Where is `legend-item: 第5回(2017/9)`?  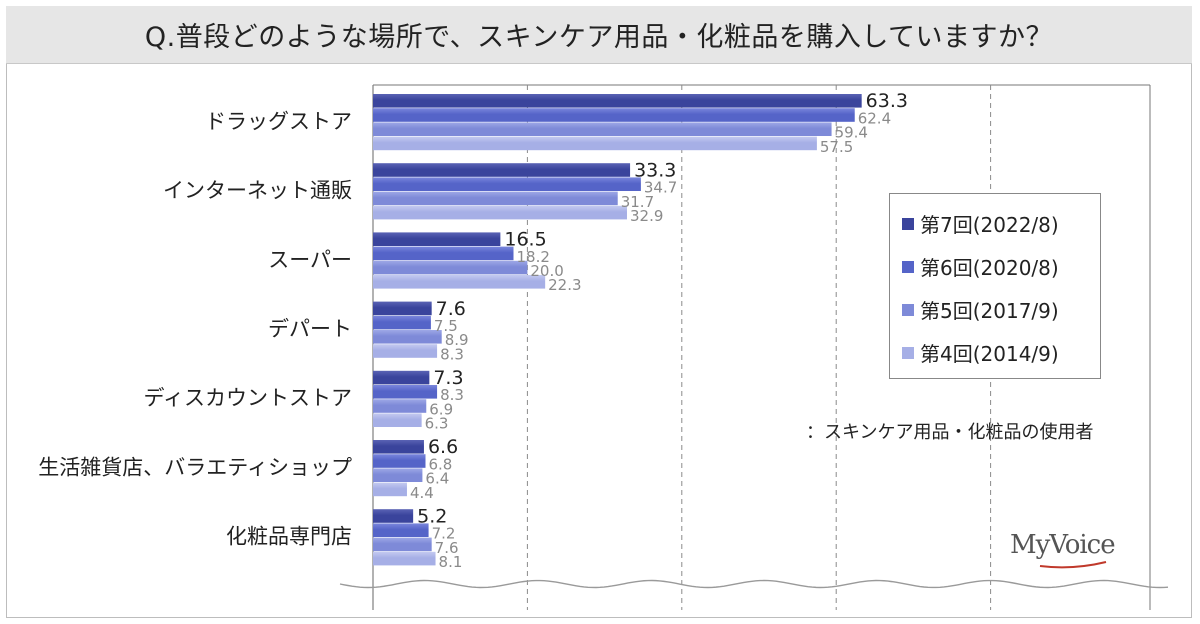 legend-item: 第5回(2017/9) is located at coordinates (1001, 309).